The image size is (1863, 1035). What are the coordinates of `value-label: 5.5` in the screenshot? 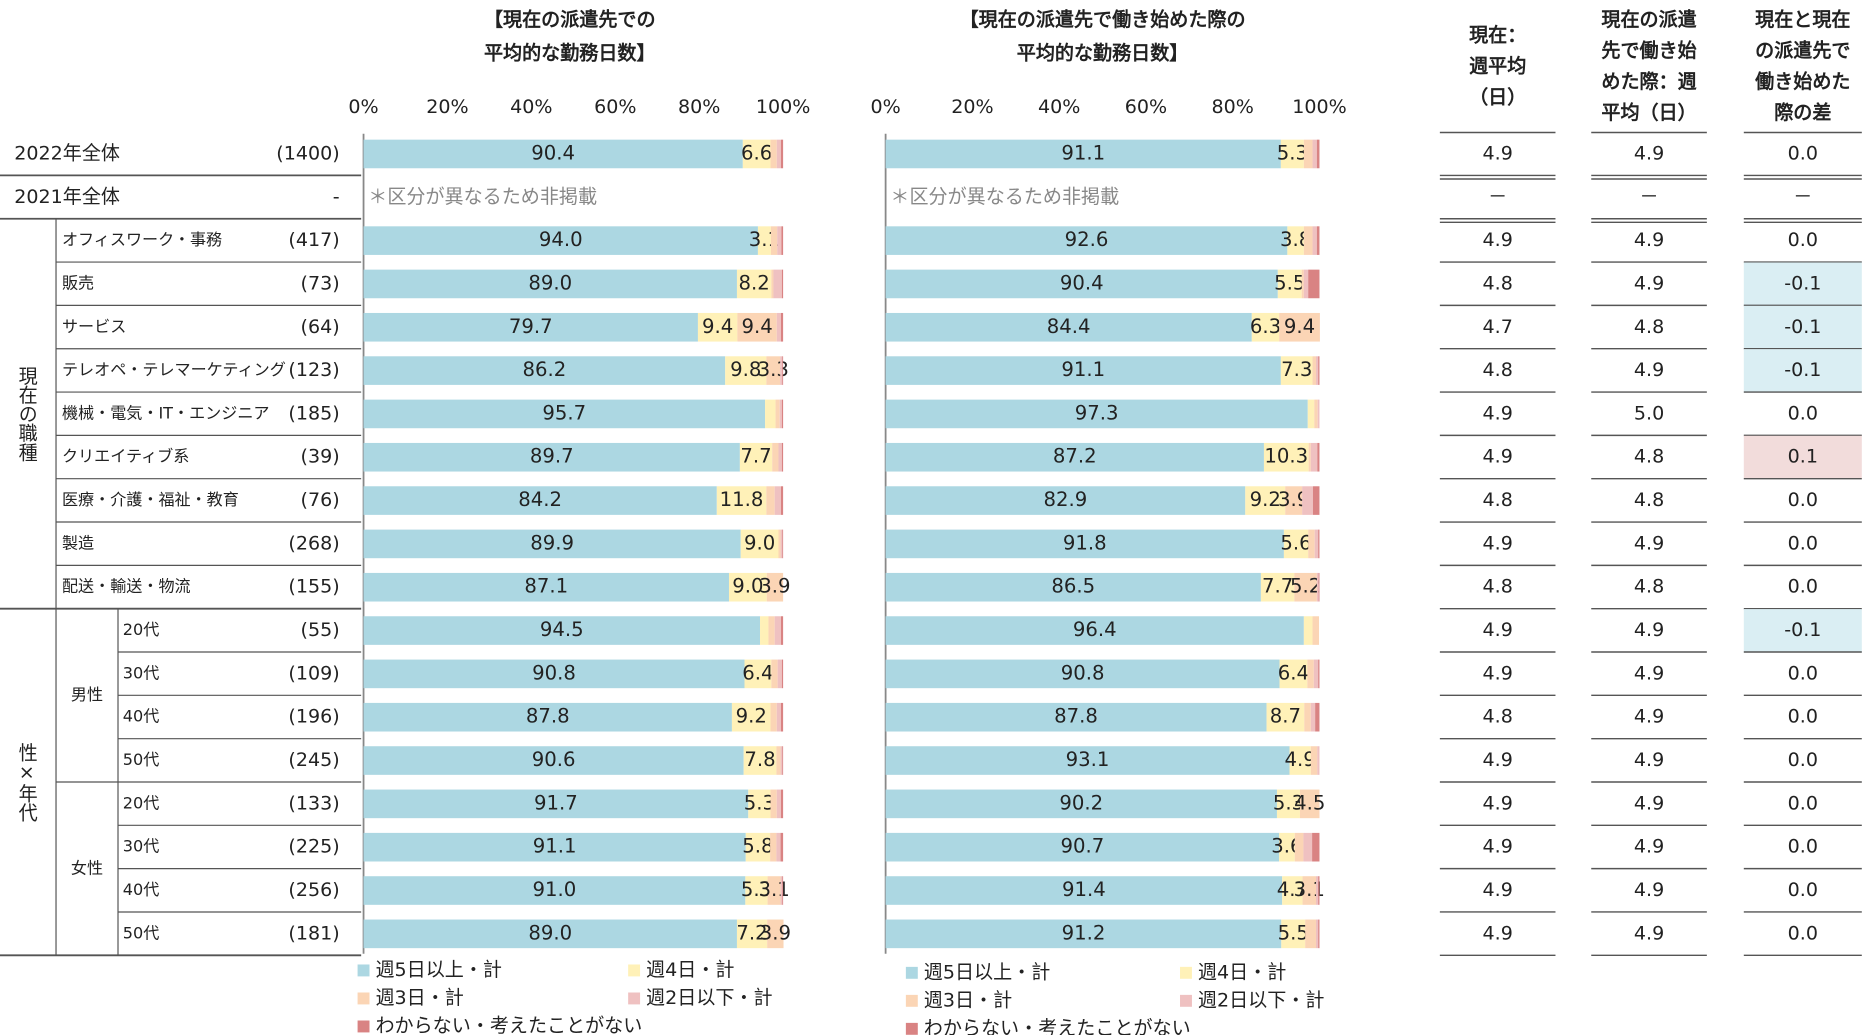 It's located at (1289, 282).